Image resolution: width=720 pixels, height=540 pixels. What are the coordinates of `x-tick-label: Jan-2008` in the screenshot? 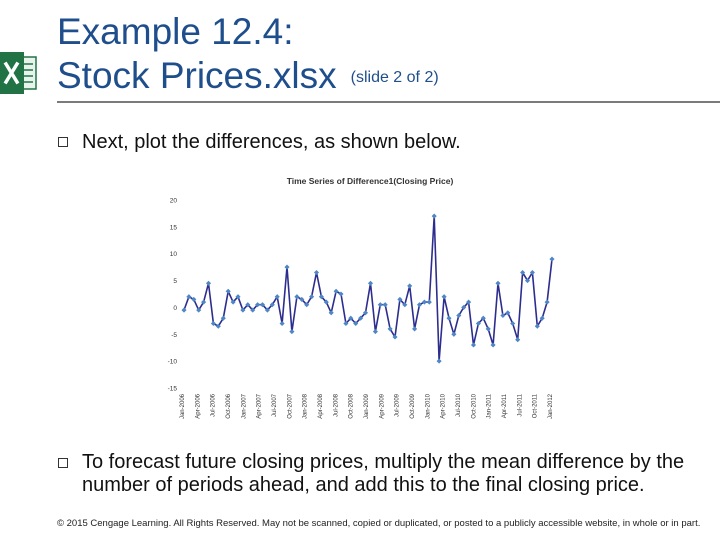 It's located at (306, 406).